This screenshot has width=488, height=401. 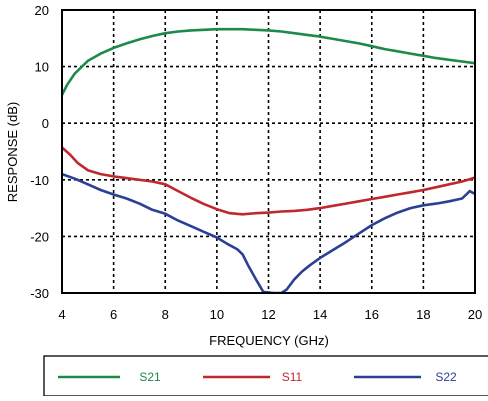 I want to click on x-tick-label: 20, so click(x=475, y=314).